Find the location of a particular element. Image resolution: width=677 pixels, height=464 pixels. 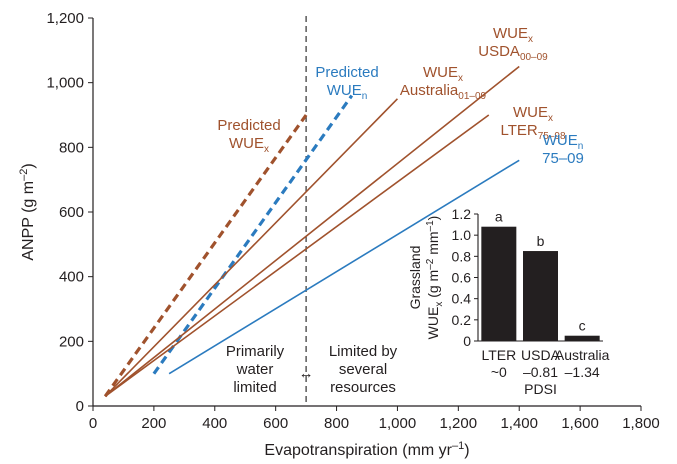

x-tick-label: 200 is located at coordinates (153, 423).